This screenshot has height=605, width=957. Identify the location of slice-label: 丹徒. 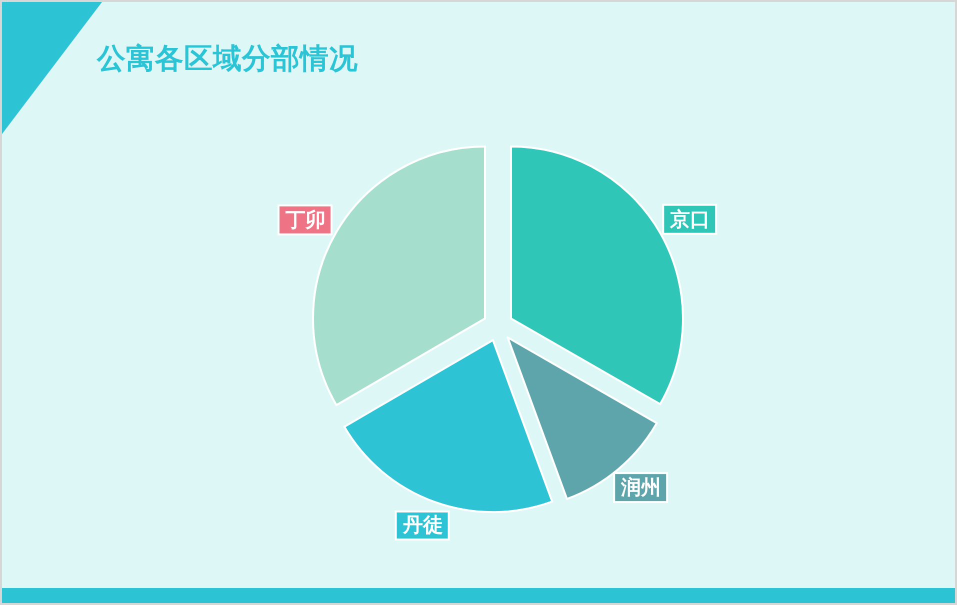
(422, 525).